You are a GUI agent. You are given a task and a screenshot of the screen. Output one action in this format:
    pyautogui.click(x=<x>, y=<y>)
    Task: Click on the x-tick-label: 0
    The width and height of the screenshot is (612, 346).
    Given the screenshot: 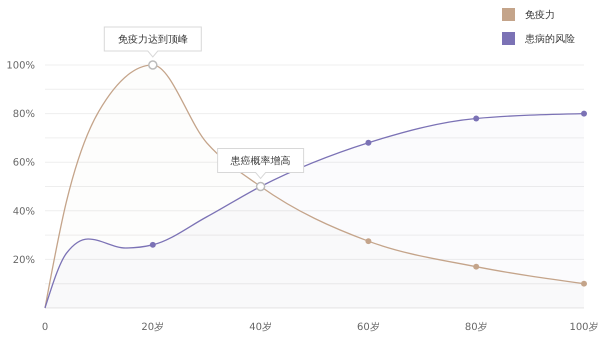 What is the action you would take?
    pyautogui.click(x=45, y=327)
    